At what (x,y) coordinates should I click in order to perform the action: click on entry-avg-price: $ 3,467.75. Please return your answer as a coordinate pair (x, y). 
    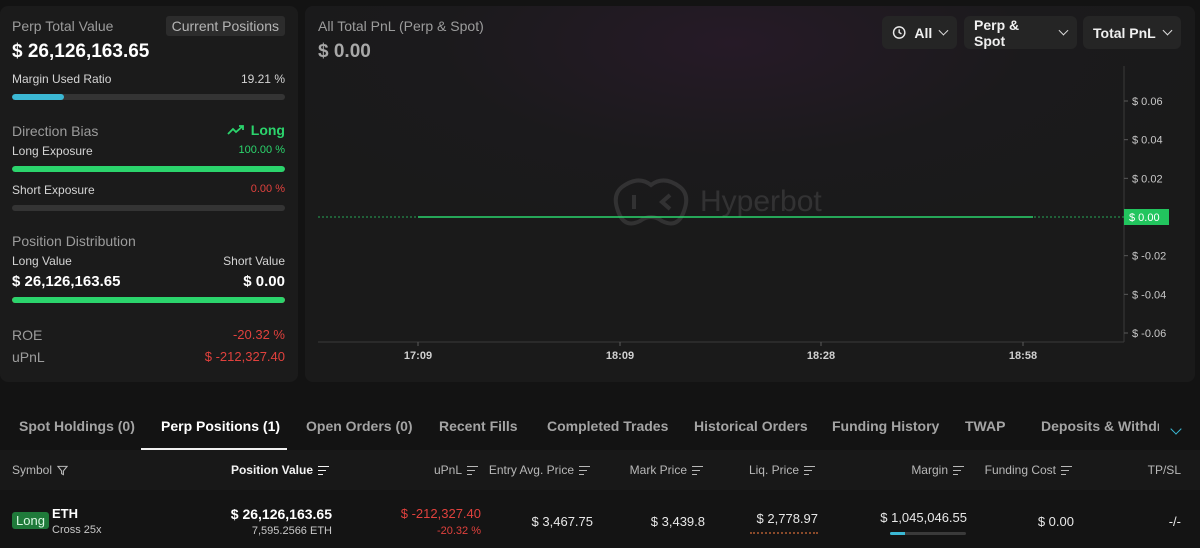
    Looking at the image, I should click on (562, 521).